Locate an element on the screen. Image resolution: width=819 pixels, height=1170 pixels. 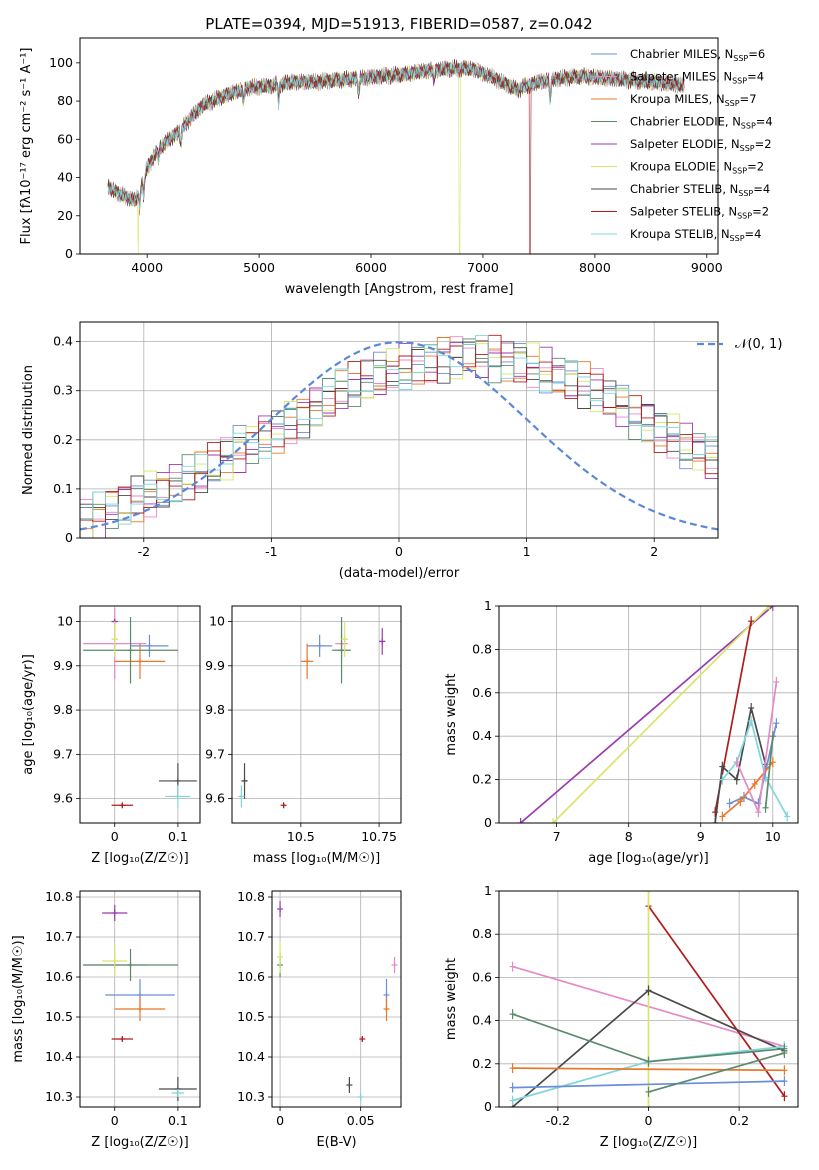
x-tick-label: 7 is located at coordinates (557, 836).